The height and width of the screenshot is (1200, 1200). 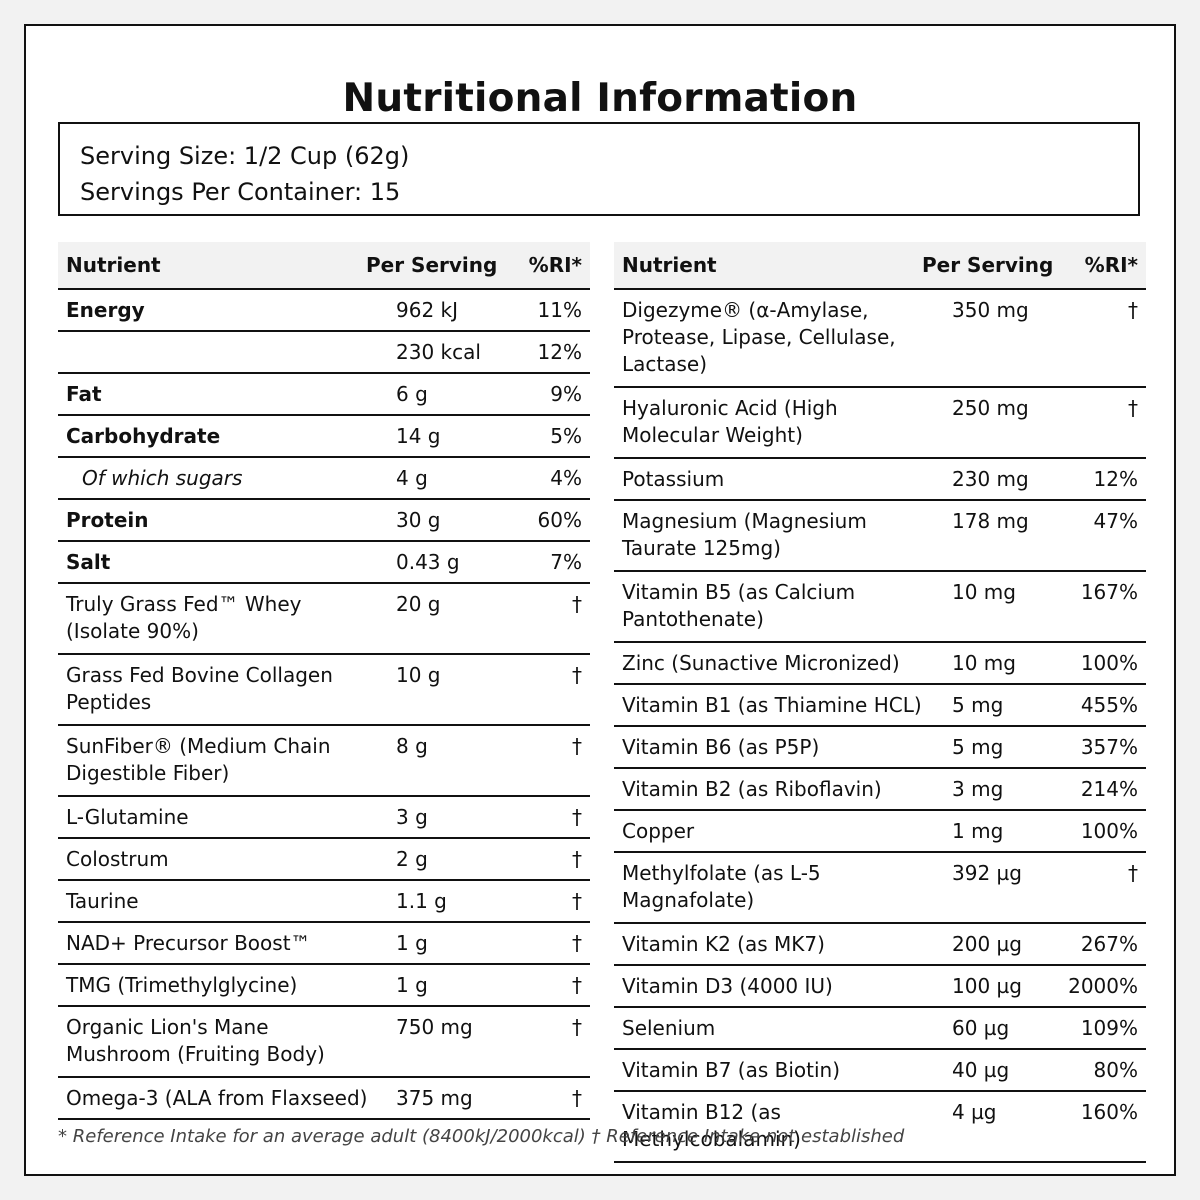 What do you see at coordinates (433, 478) in the screenshot?
I see `per-serving-value: 4 g` at bounding box center [433, 478].